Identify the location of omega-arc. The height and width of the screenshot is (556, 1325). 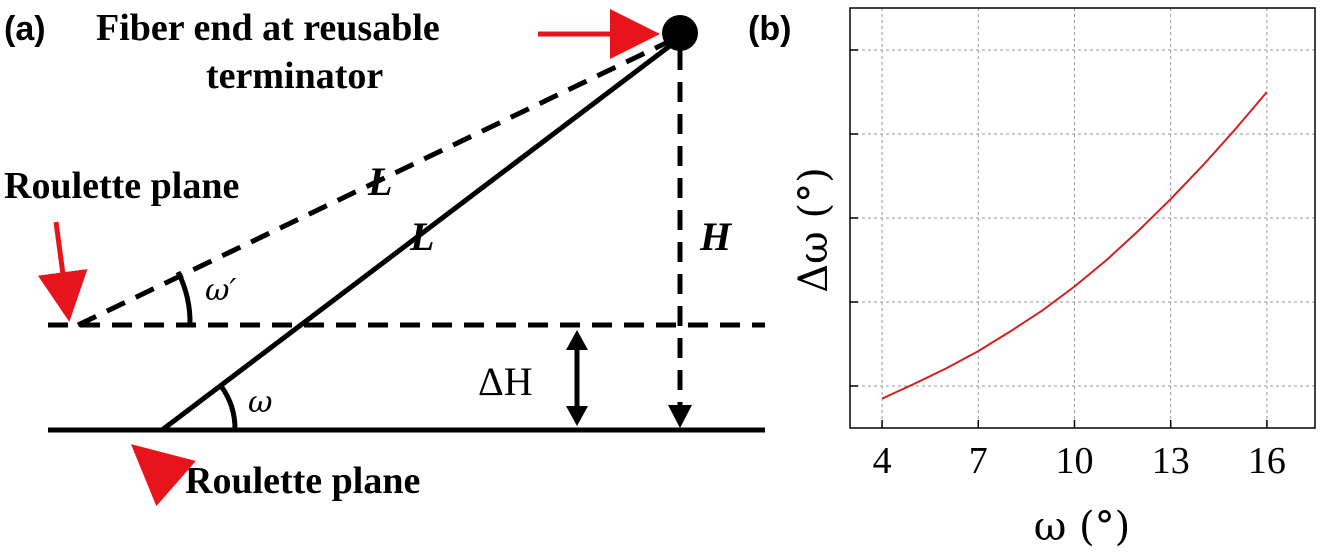
(228, 407).